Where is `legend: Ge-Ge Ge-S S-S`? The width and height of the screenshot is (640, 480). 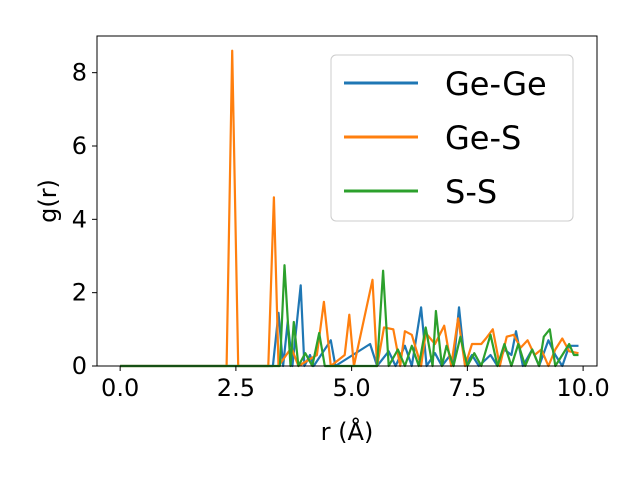 legend: Ge-Ge Ge-S S-S is located at coordinates (452, 138).